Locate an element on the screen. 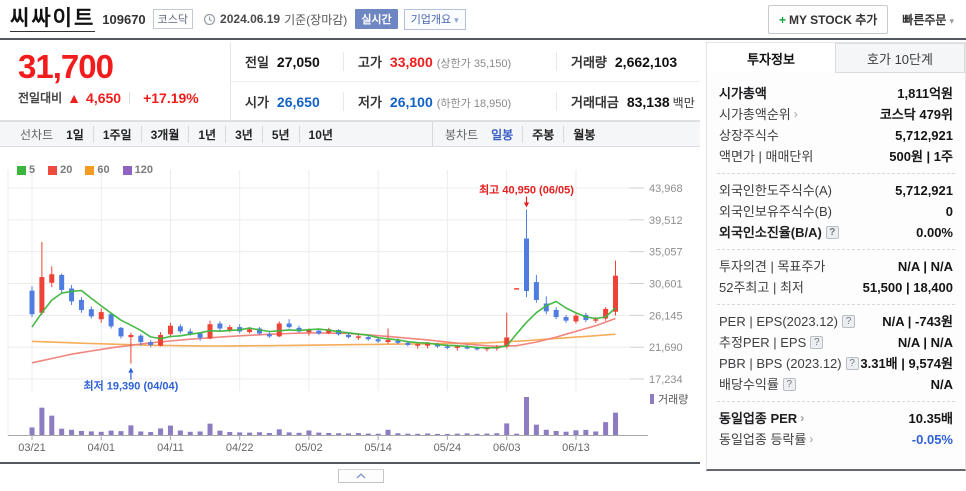 The height and width of the screenshot is (491, 966). info-label: PER | EPS(2023.12)? is located at coordinates (787, 321).